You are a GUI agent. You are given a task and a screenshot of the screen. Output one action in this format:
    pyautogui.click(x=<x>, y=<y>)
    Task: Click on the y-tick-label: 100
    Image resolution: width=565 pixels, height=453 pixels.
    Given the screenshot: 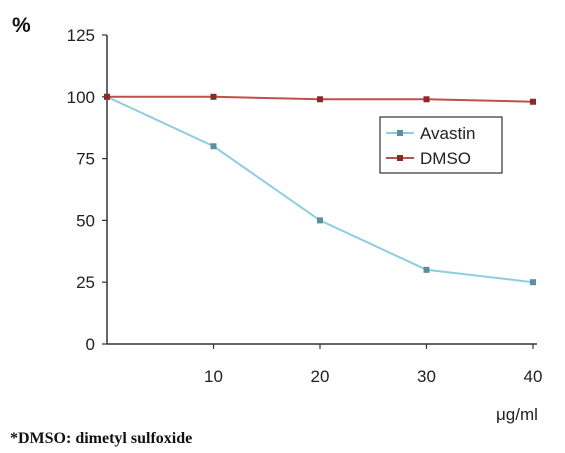 What is the action you would take?
    pyautogui.click(x=81, y=97)
    